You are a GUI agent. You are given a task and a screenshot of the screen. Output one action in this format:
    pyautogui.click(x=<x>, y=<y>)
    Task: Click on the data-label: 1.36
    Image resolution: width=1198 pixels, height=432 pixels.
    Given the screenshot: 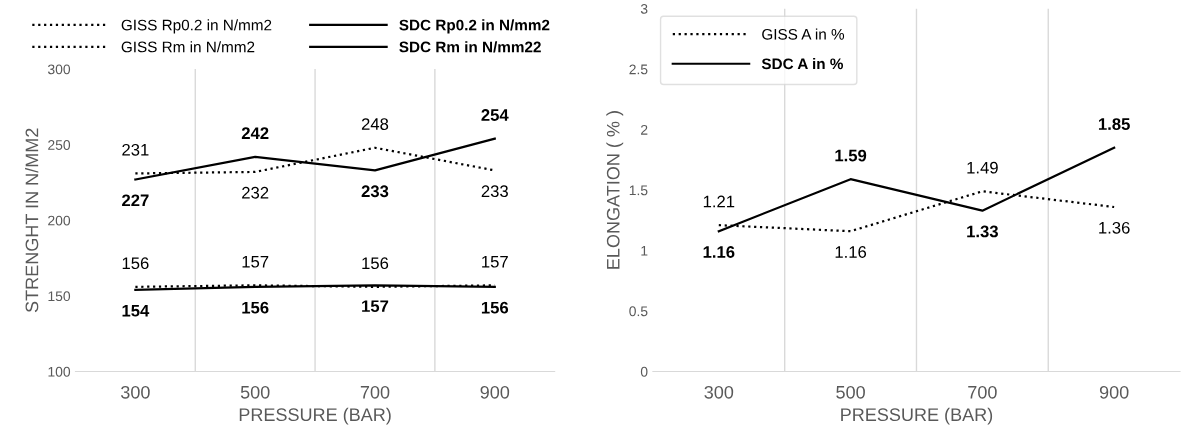 What is the action you would take?
    pyautogui.click(x=1114, y=227)
    